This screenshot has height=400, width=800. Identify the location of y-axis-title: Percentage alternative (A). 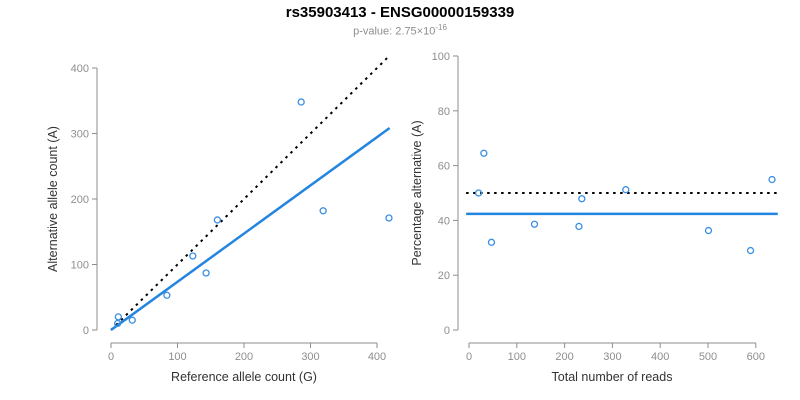
(417, 192).